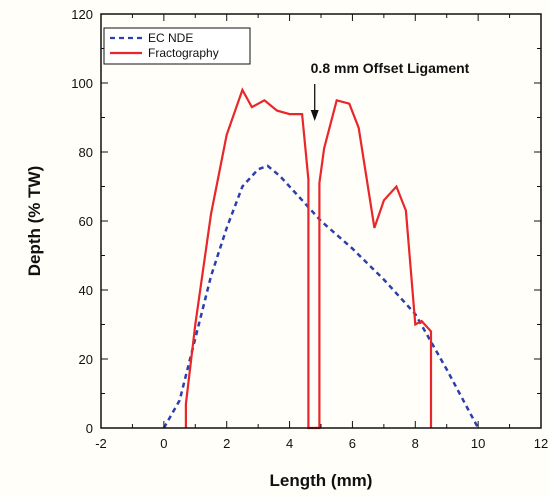 The width and height of the screenshot is (550, 497). Describe the element at coordinates (170, 38) in the screenshot. I see `legend-entry: EC NDE` at that location.